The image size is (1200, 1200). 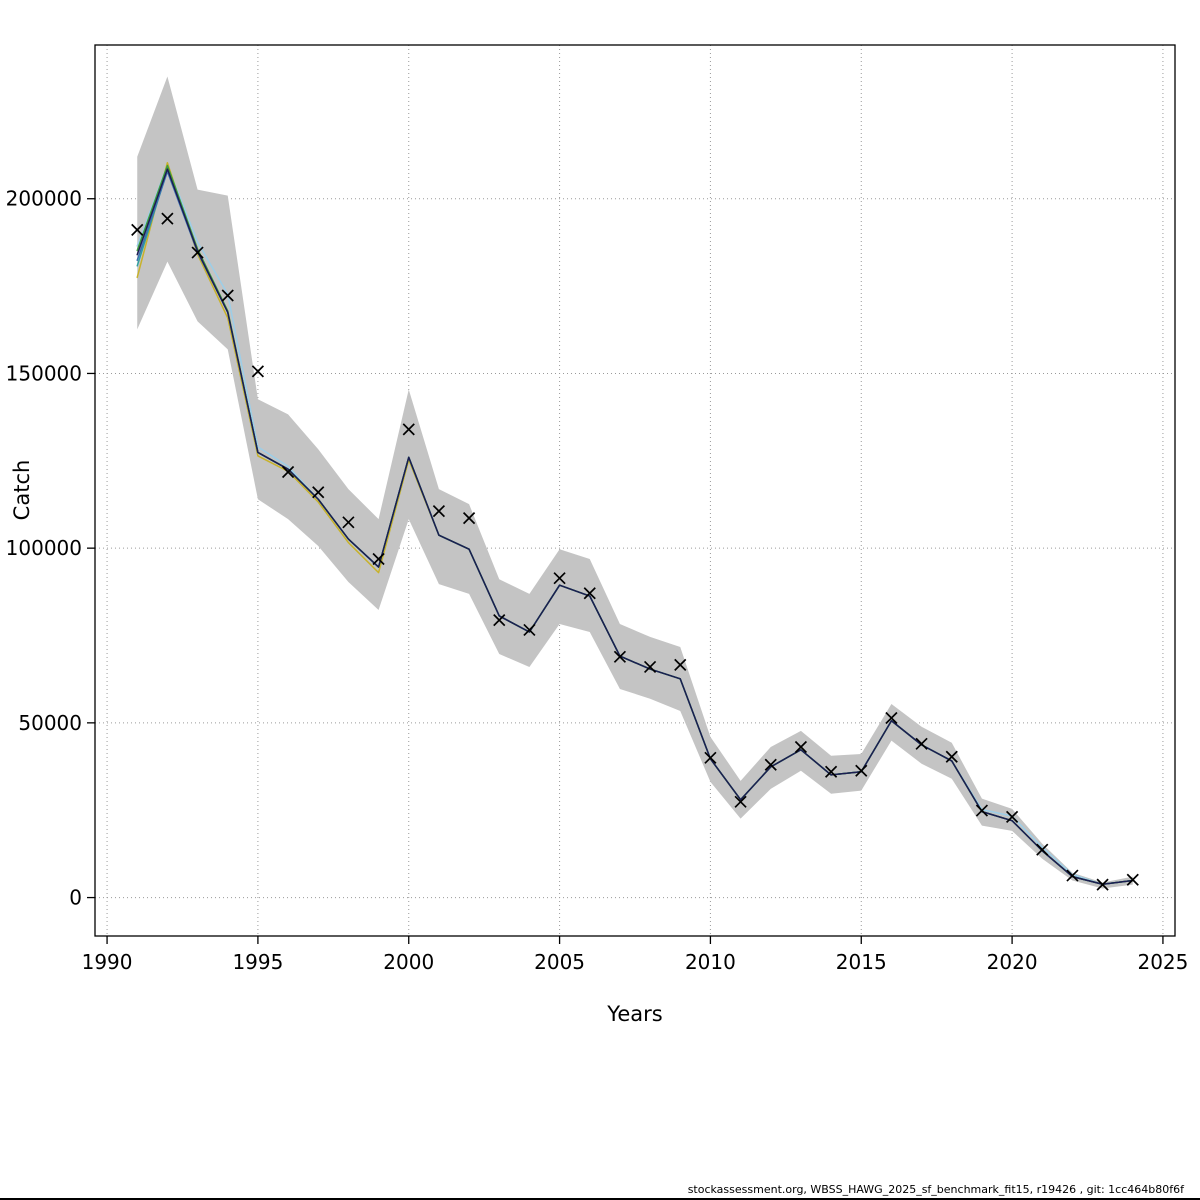 What do you see at coordinates (600, 1199) in the screenshot?
I see `window-bottom-edge` at bounding box center [600, 1199].